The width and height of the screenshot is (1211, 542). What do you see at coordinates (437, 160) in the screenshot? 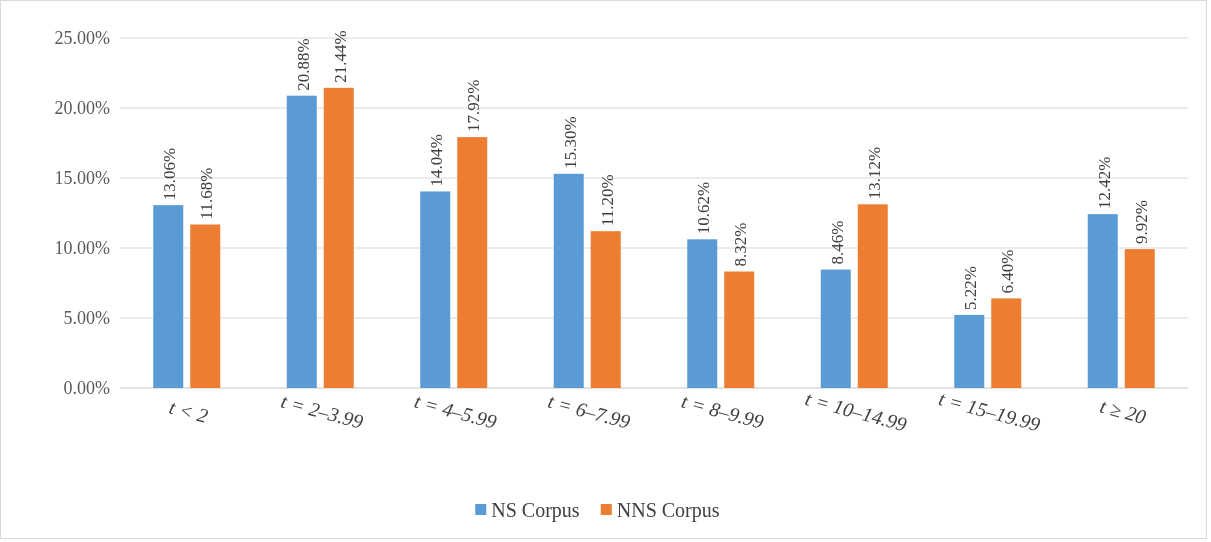
I see `data-label: 14.04%` at bounding box center [437, 160].